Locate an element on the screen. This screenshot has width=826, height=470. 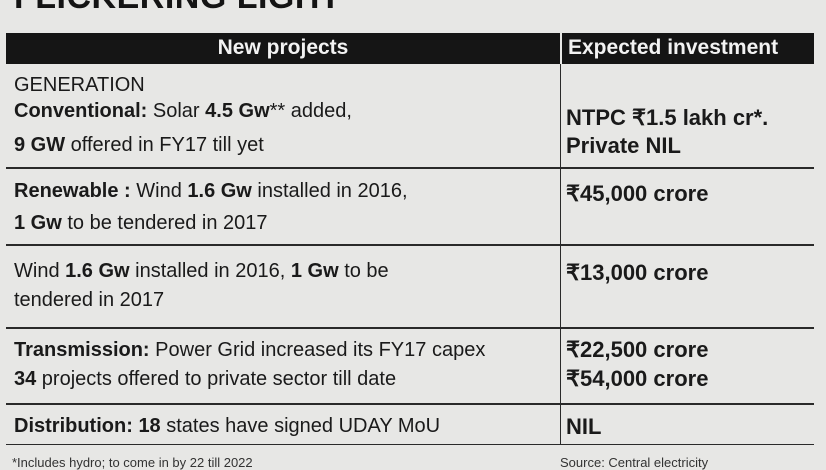
investment-private: Private NIL is located at coordinates (623, 145).